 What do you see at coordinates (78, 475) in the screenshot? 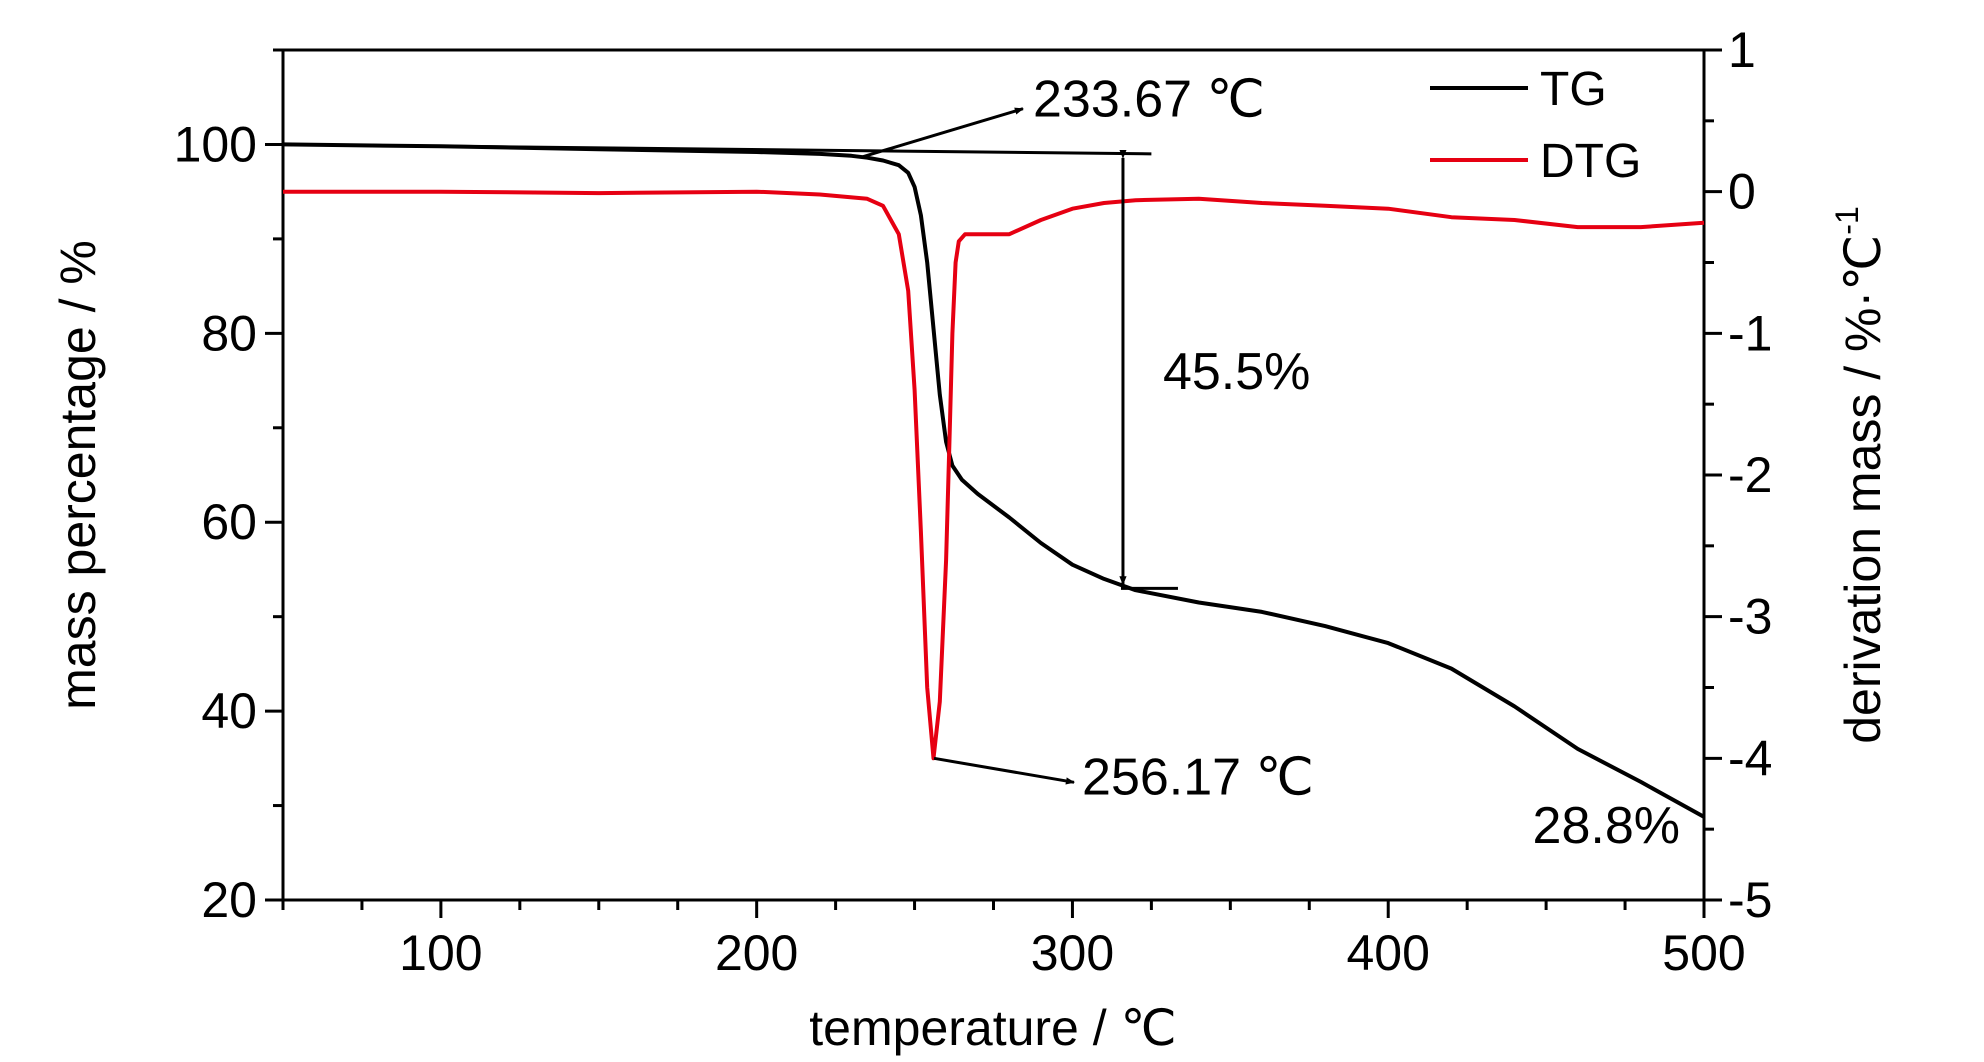
I see `y-left-axis-label: mass percentage / %` at bounding box center [78, 475].